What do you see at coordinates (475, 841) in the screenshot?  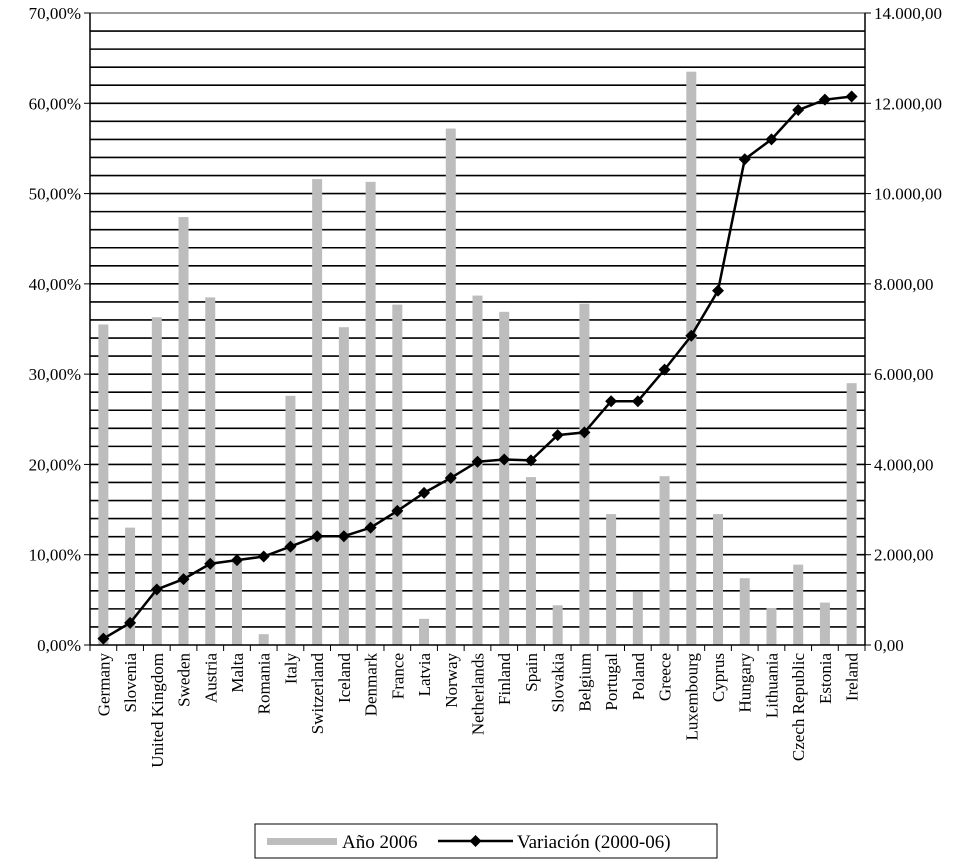 I see `legend-diamond-marker` at bounding box center [475, 841].